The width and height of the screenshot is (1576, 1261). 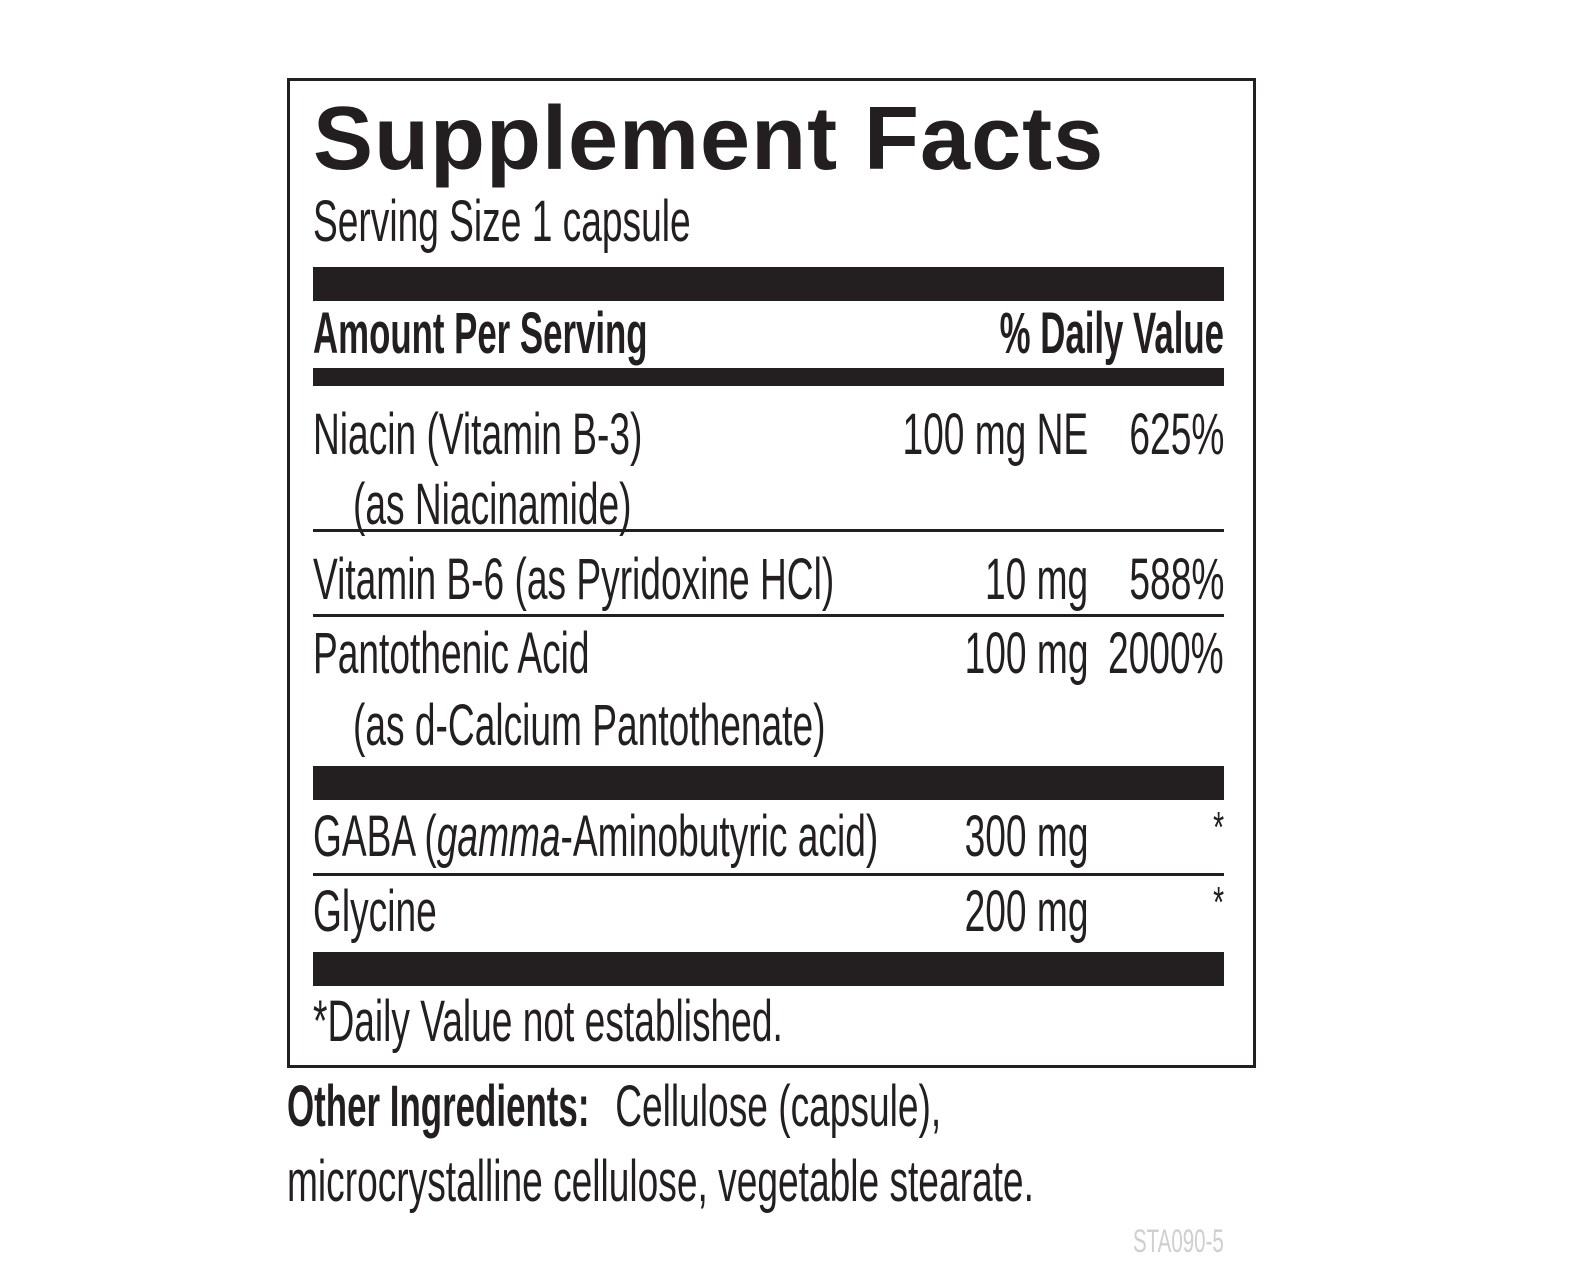 What do you see at coordinates (375, 911) in the screenshot?
I see `nutrient-name: Glycine` at bounding box center [375, 911].